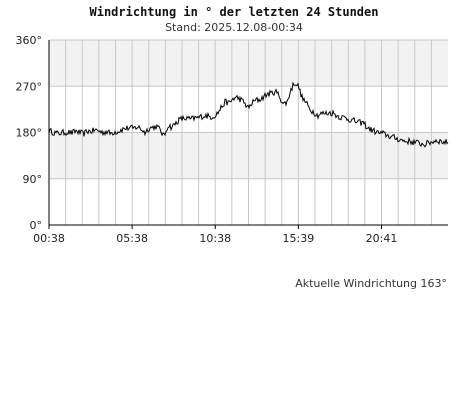  Describe the element at coordinates (215, 238) in the screenshot. I see `x-tick-label: 10:38` at that location.